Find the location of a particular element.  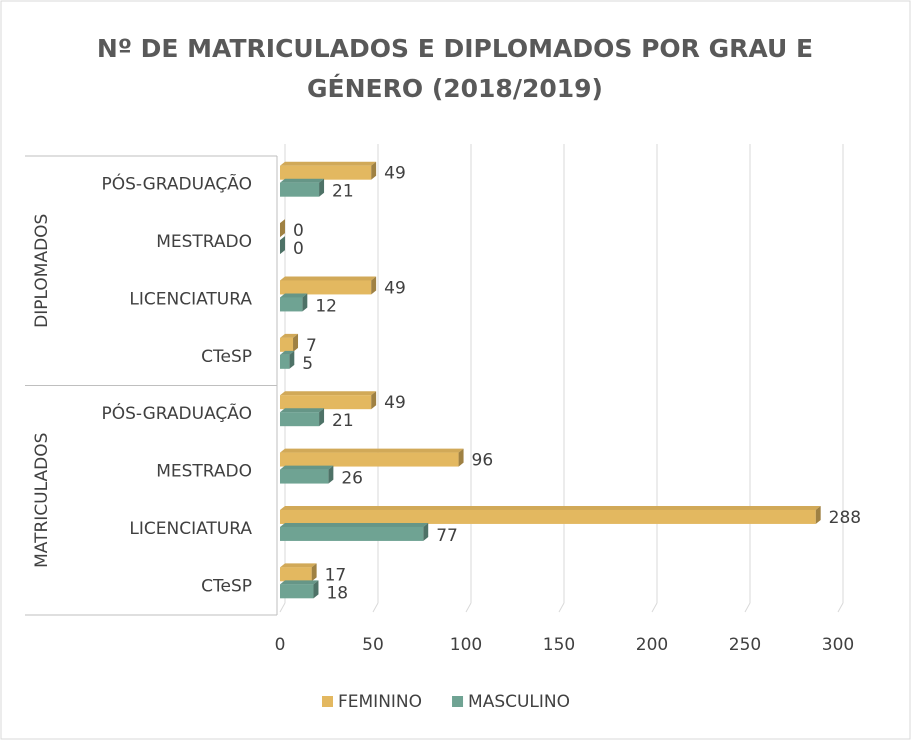

group-label: DIPLOMADOS is located at coordinates (42, 271).